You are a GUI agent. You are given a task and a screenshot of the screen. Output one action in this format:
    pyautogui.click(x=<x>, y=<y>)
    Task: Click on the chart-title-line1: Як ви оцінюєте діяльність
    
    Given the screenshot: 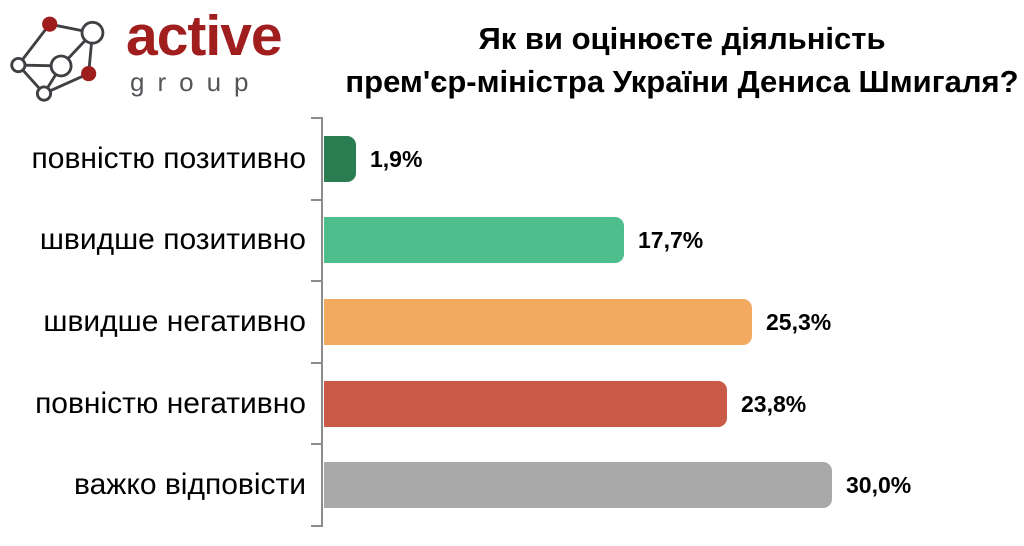 What is the action you would take?
    pyautogui.click(x=682, y=38)
    